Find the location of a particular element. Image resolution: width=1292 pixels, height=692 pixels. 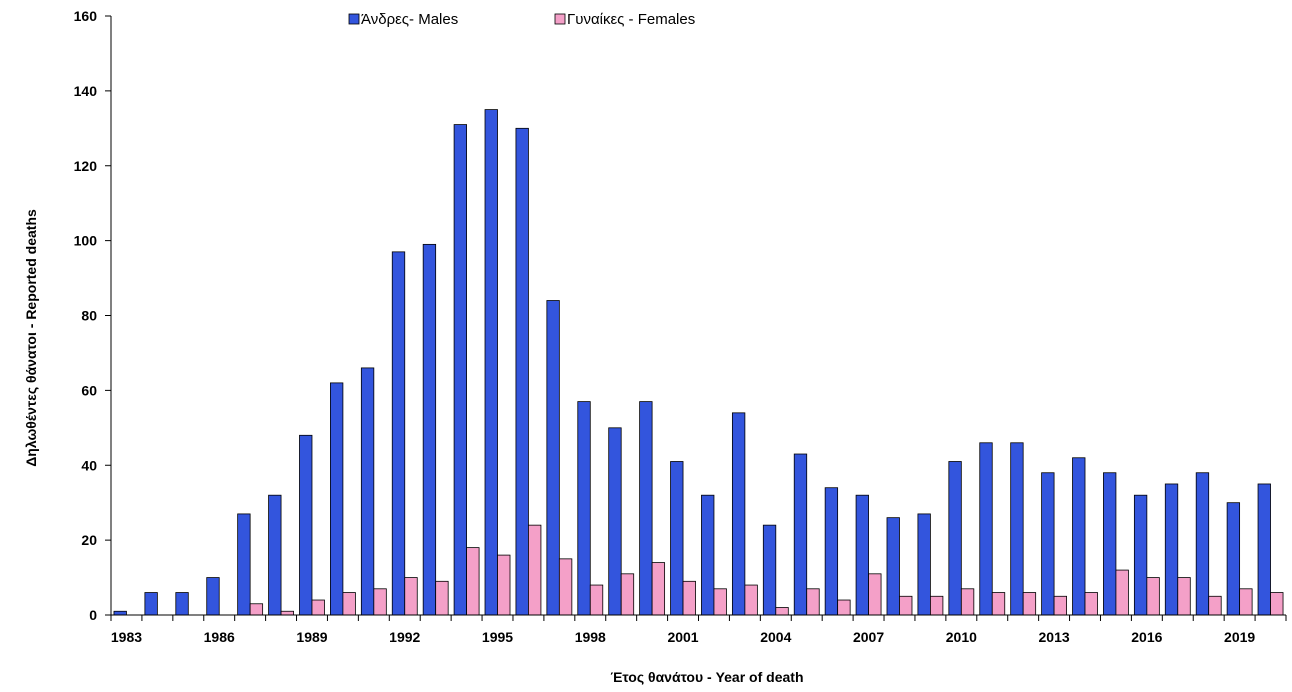

bar-females-2006 is located at coordinates (844, 607).